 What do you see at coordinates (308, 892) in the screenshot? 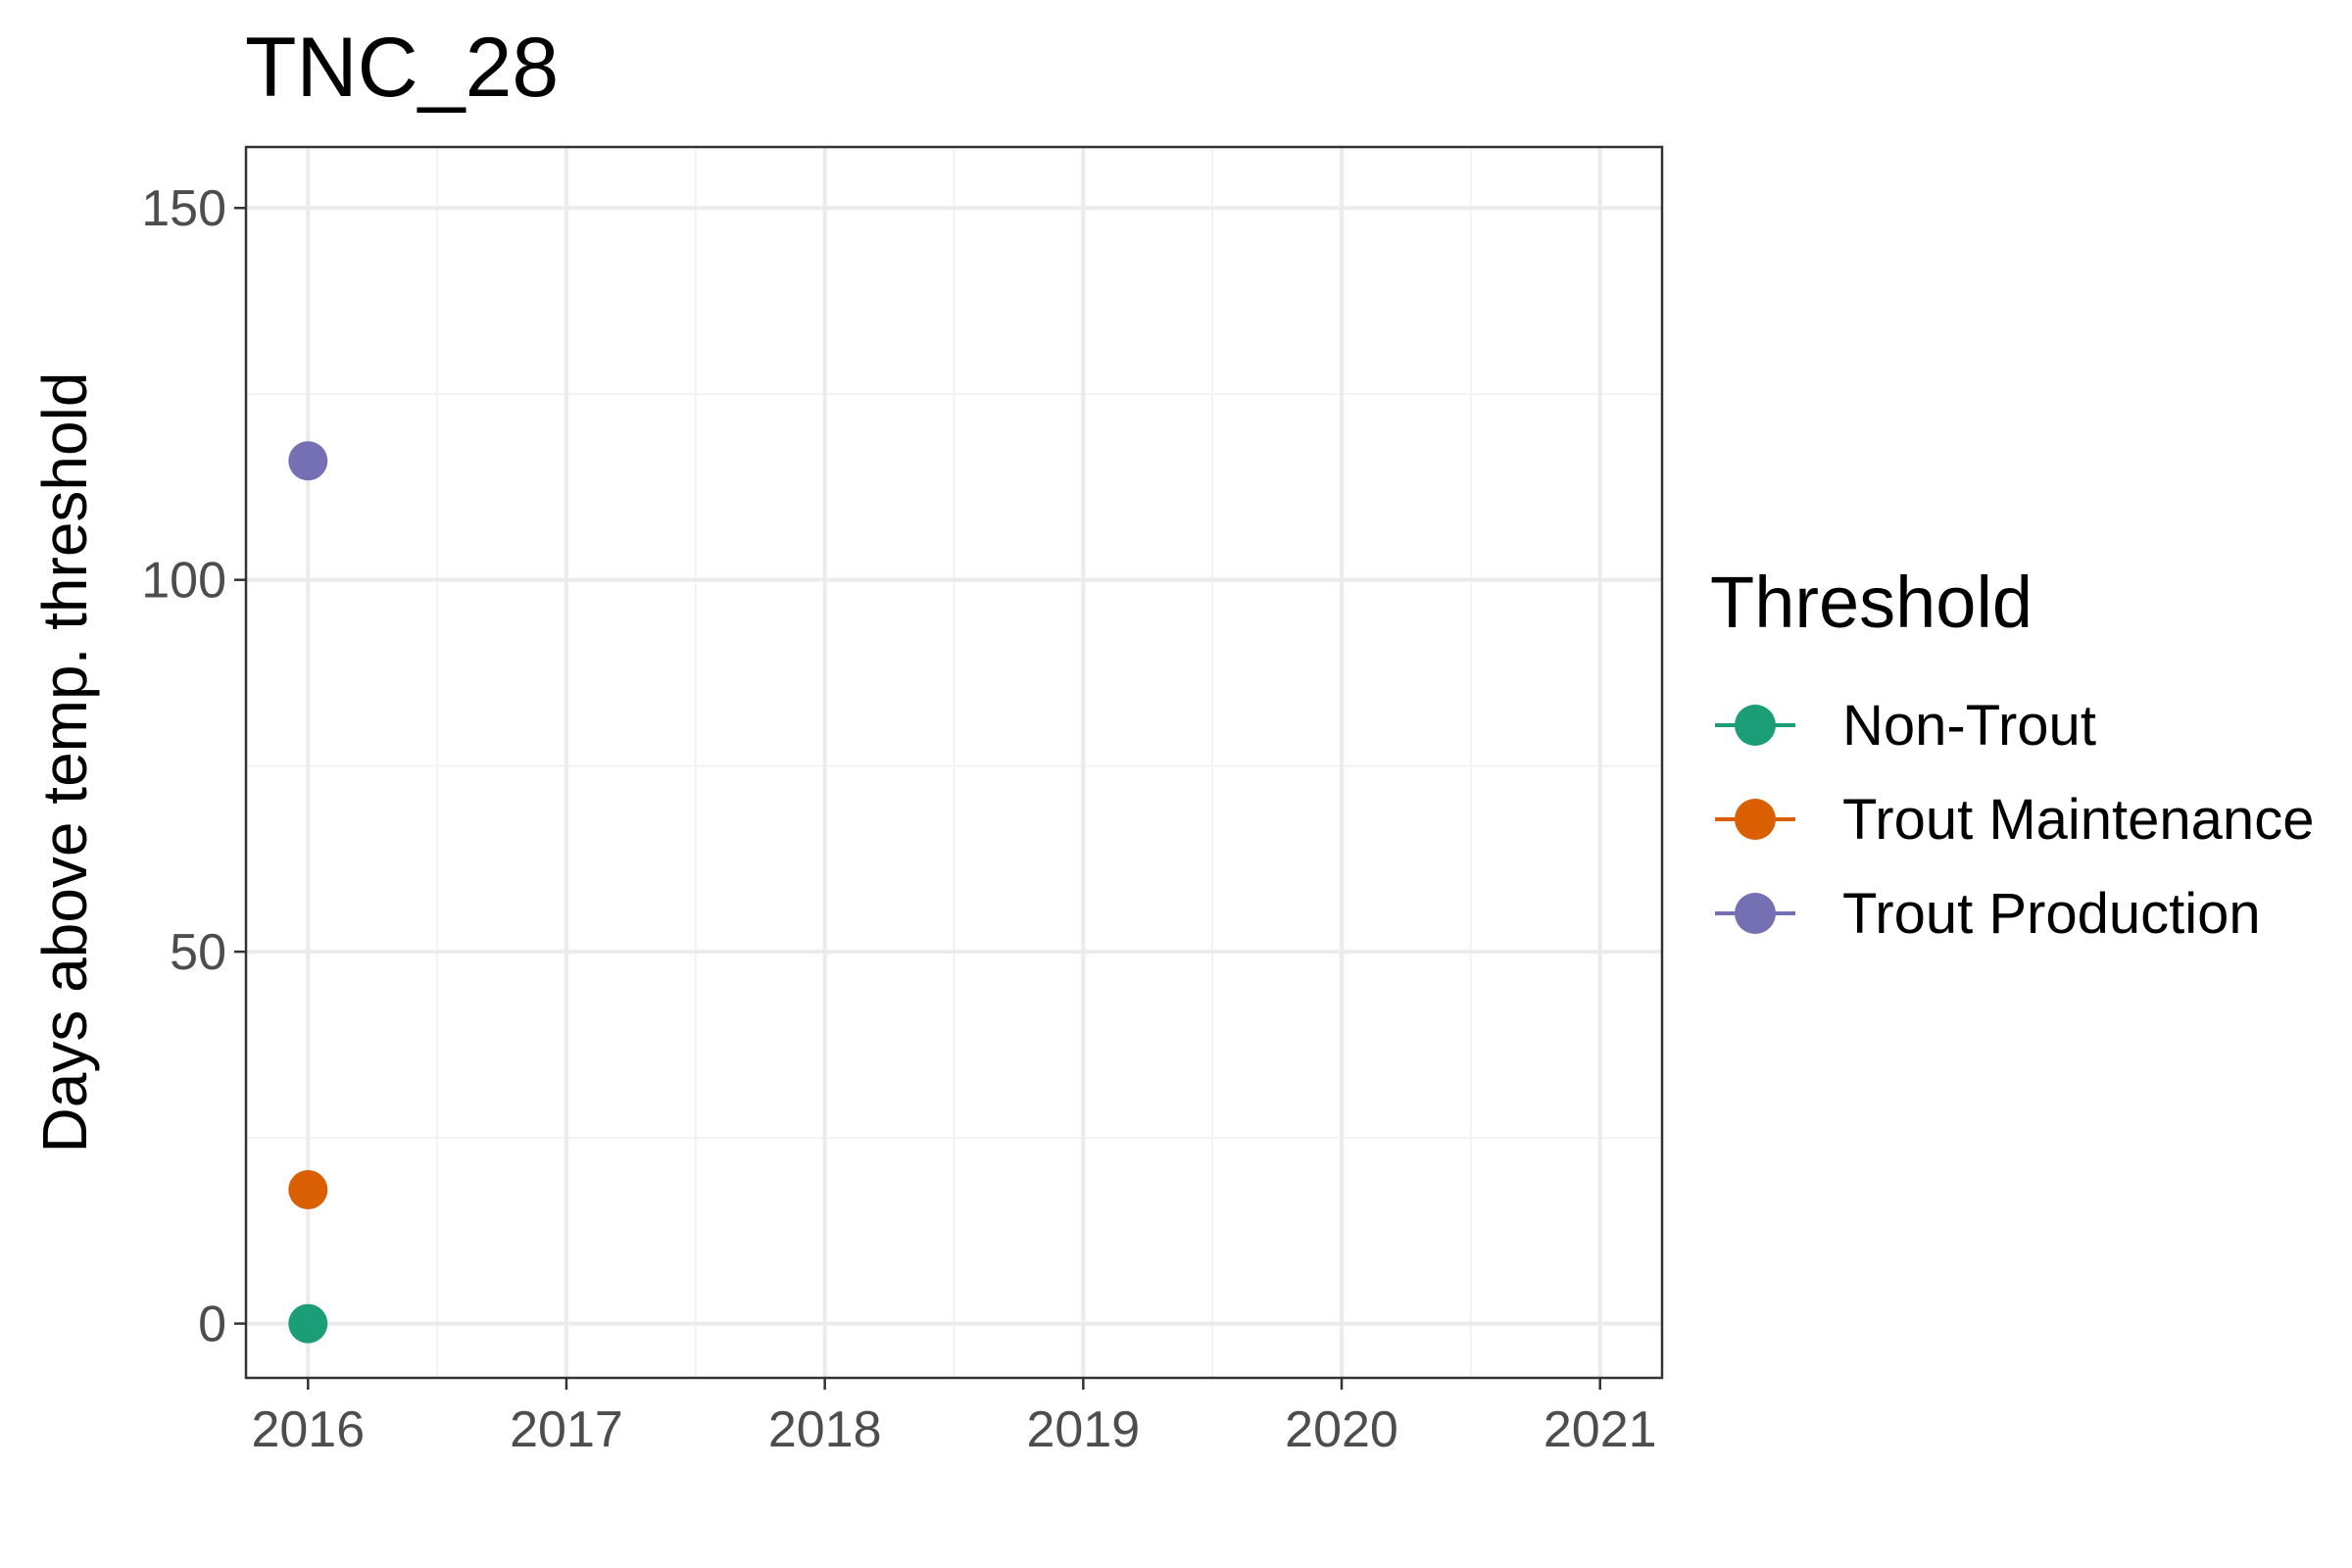
I see `data-points` at bounding box center [308, 892].